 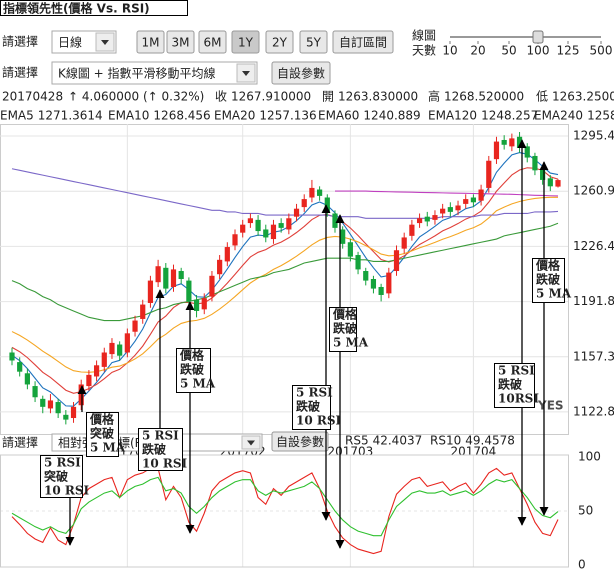 What do you see at coordinates (363, 42) in the screenshot?
I see `custom-range-button` at bounding box center [363, 42].